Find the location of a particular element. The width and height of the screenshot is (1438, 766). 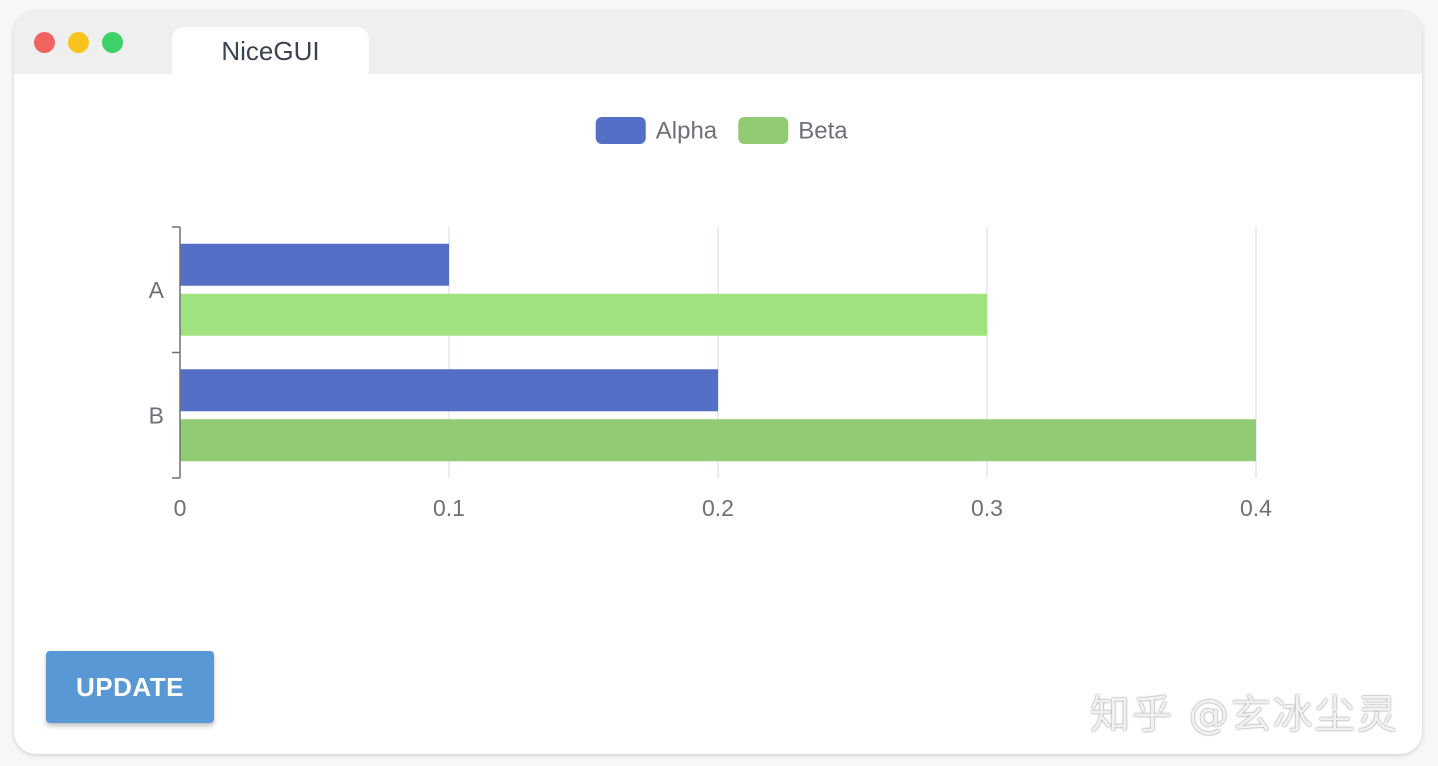

bar-beta-b is located at coordinates (718, 440).